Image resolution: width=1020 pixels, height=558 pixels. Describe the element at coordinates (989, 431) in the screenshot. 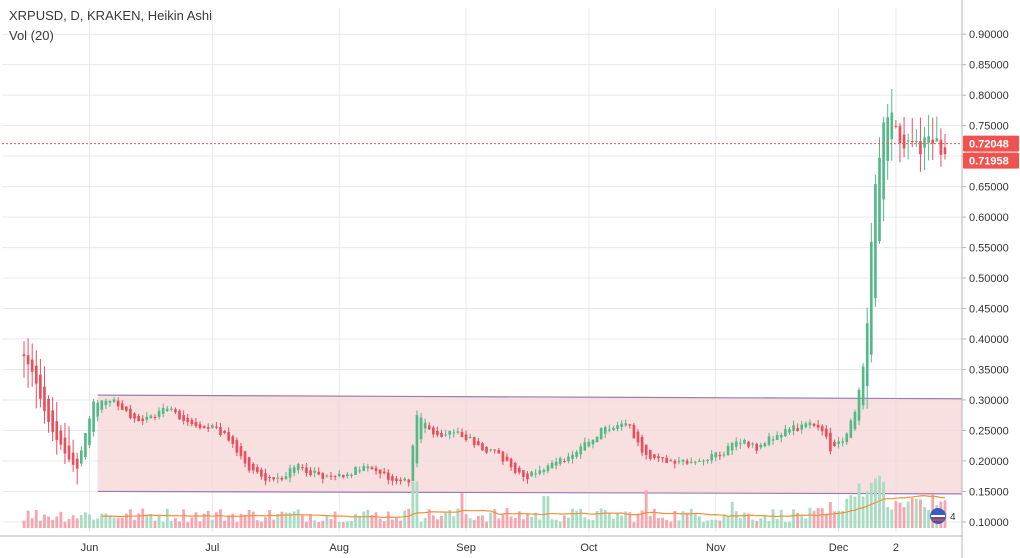

I see `price-tick-label: 0.25000` at that location.